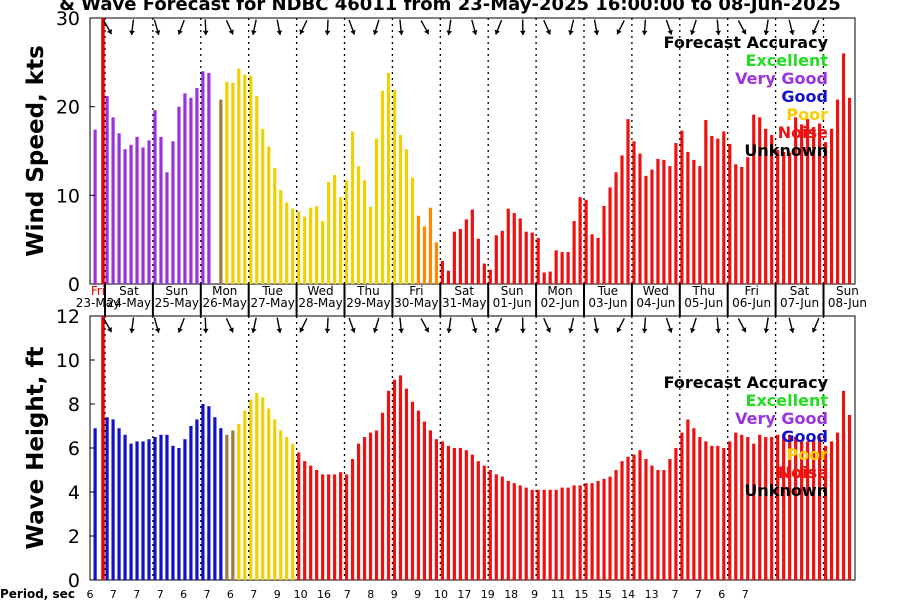 This screenshot has width=900, height=600. I want to click on period-value: 7, so click(207, 594).